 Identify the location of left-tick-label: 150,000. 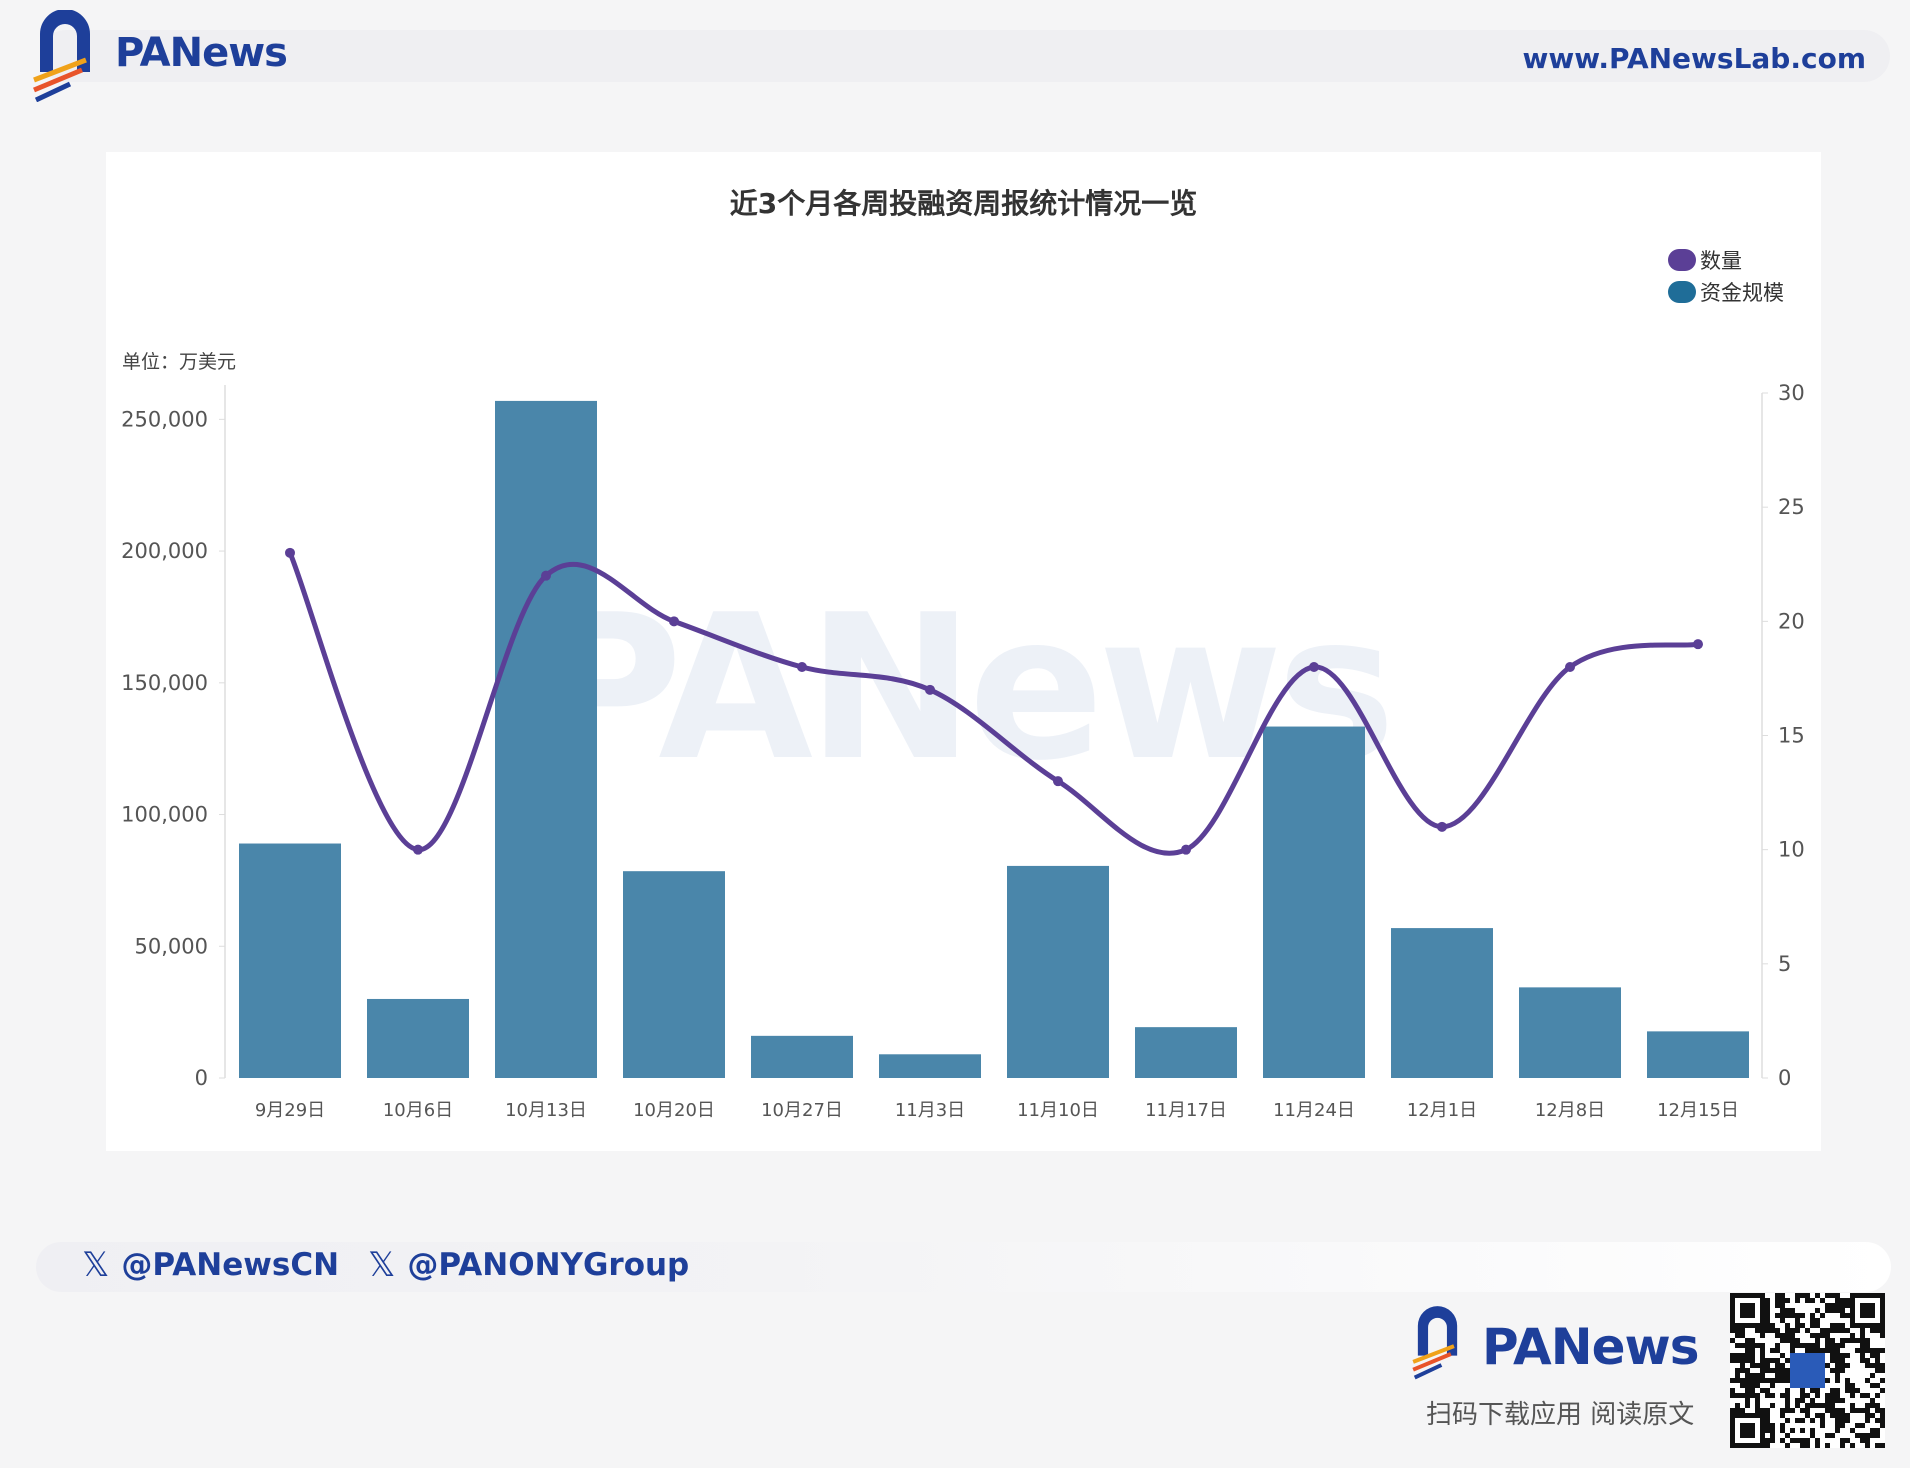
(164, 683).